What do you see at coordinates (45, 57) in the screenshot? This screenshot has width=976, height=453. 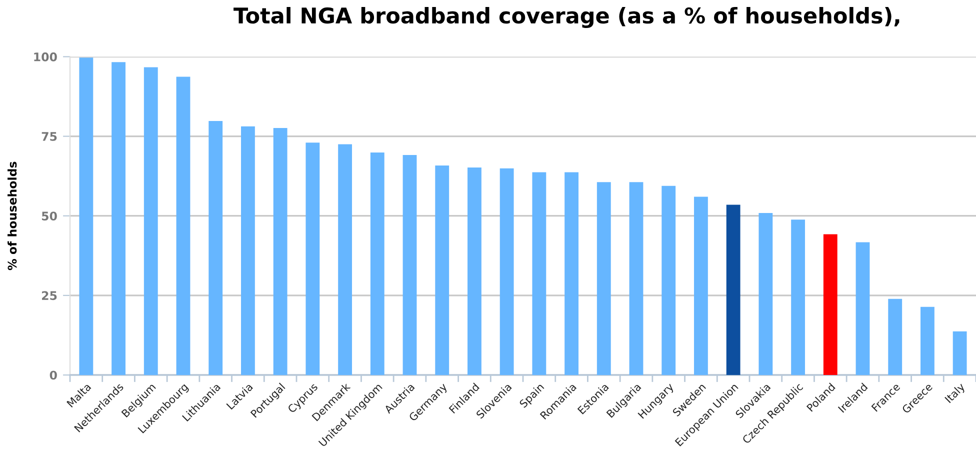 I see `y-tick-label: 100` at bounding box center [45, 57].